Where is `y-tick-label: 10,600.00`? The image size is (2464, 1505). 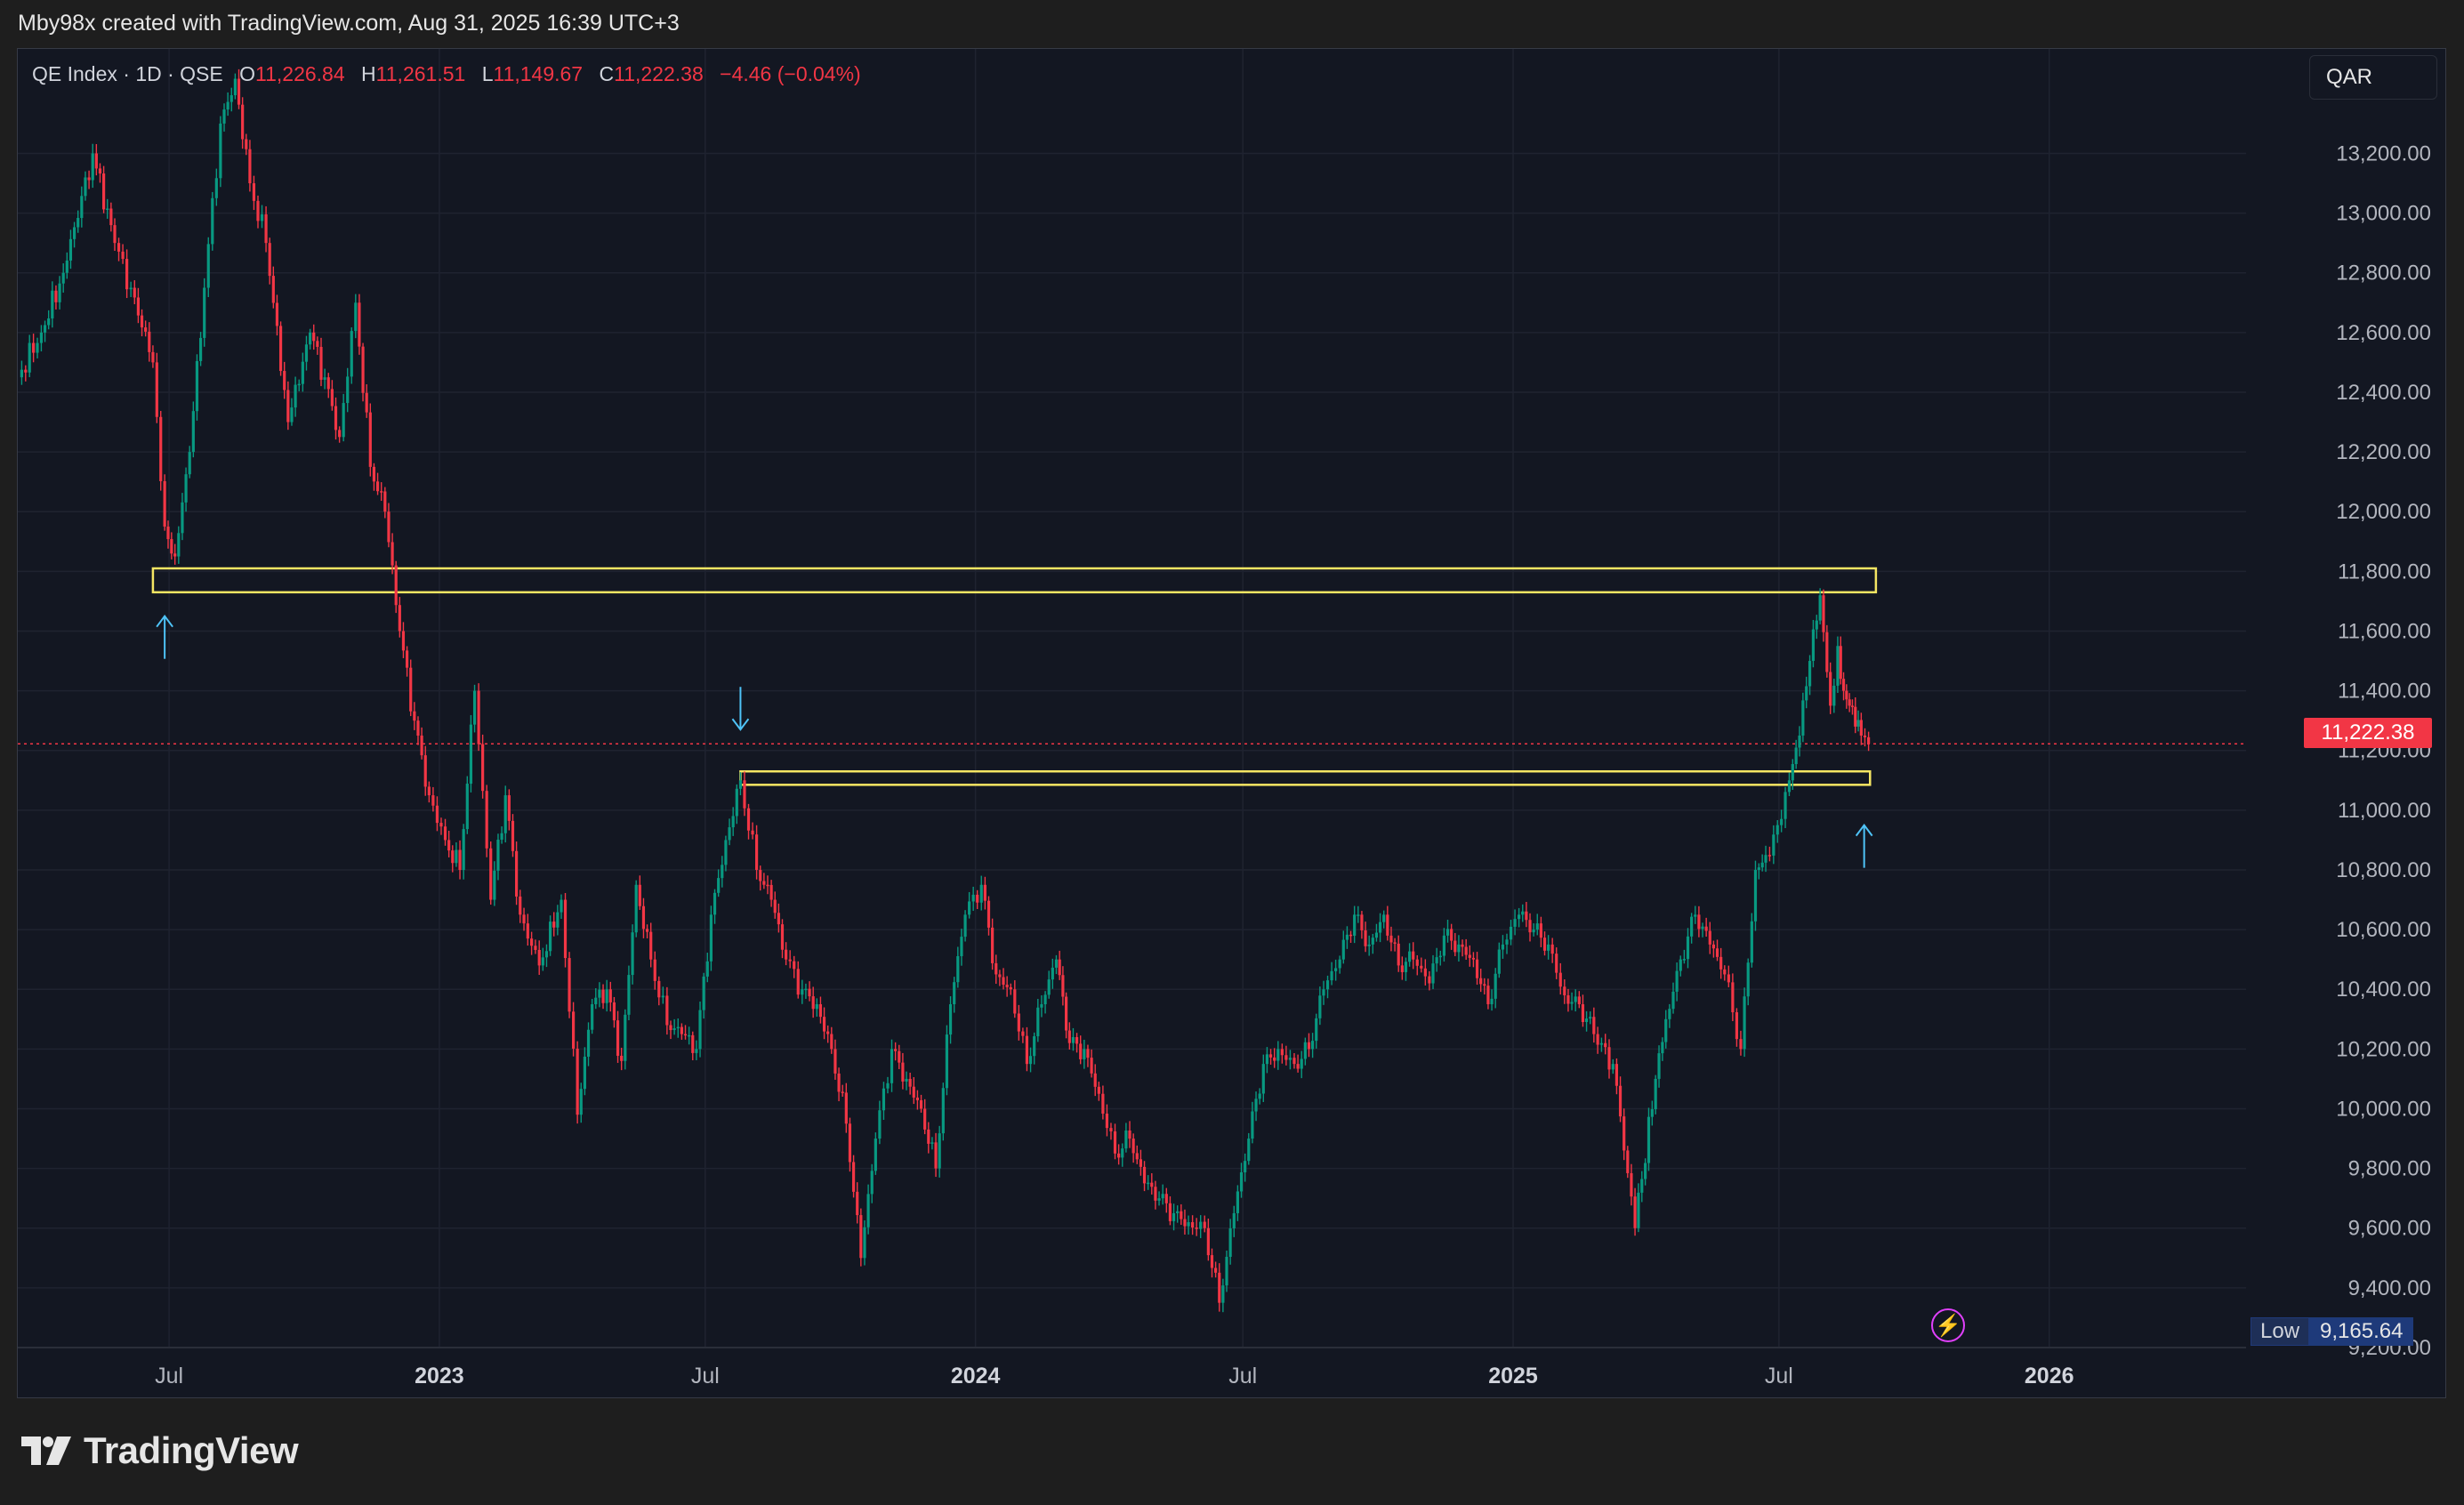 y-tick-label: 10,600.00 is located at coordinates (2383, 930).